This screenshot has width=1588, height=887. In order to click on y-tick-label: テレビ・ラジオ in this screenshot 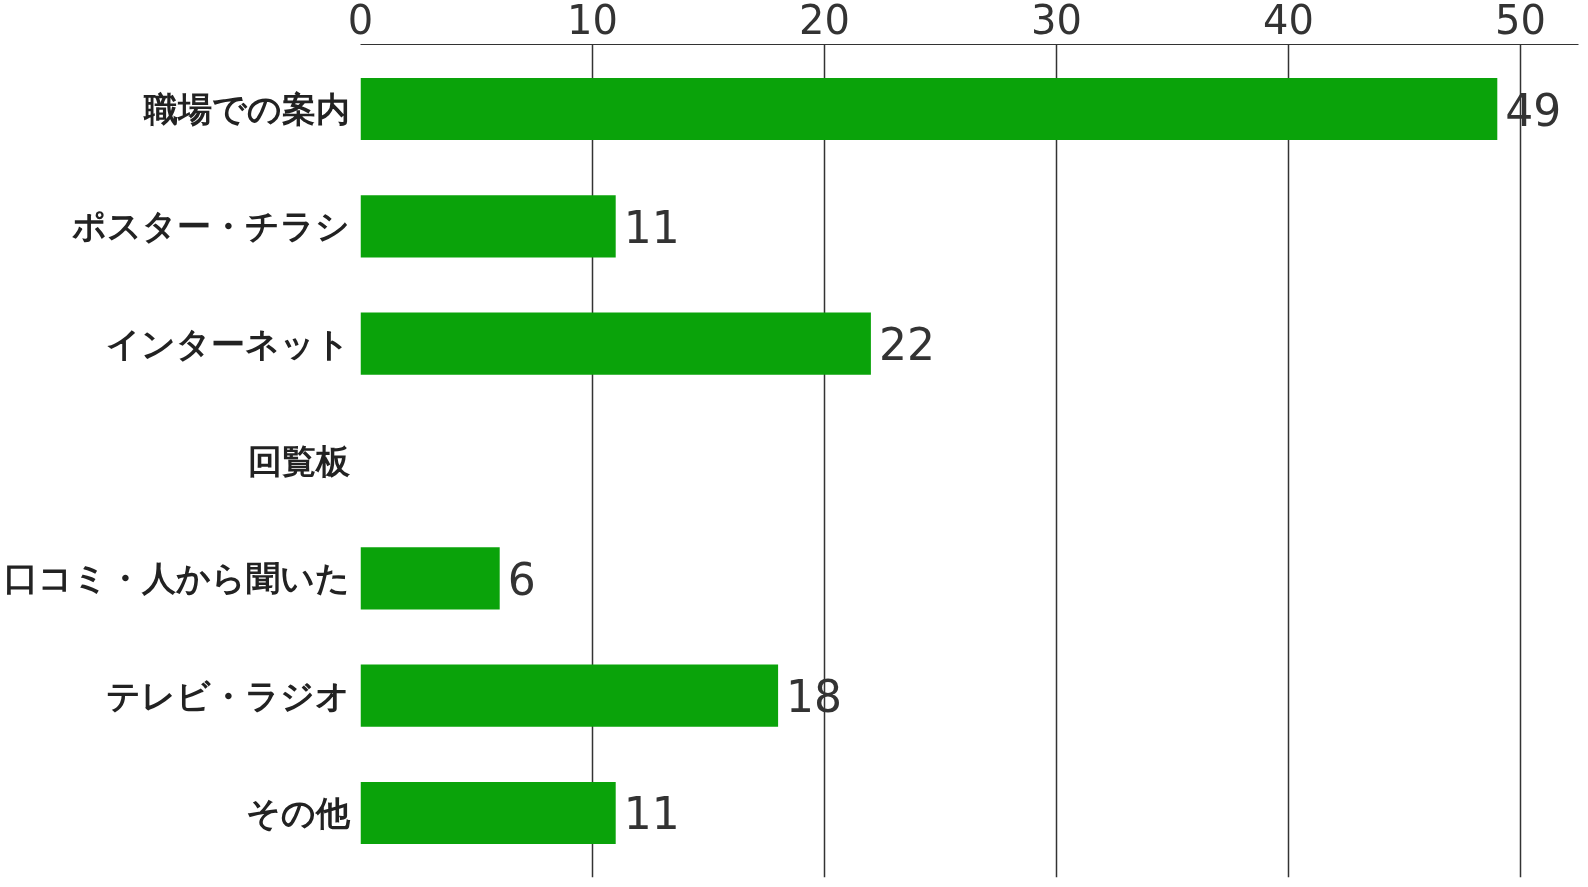, I will do `click(227, 695)`.